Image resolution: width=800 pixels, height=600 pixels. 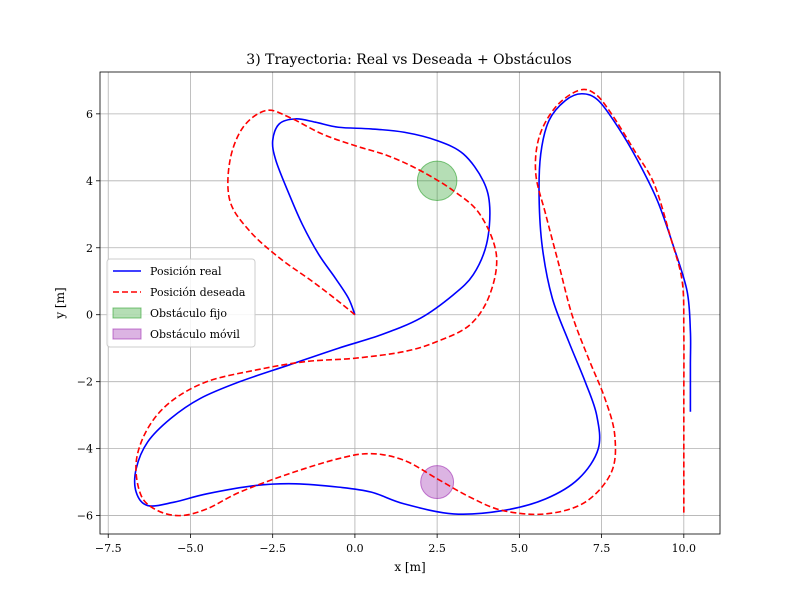 I want to click on y-tick-label: −6, so click(x=85, y=516).